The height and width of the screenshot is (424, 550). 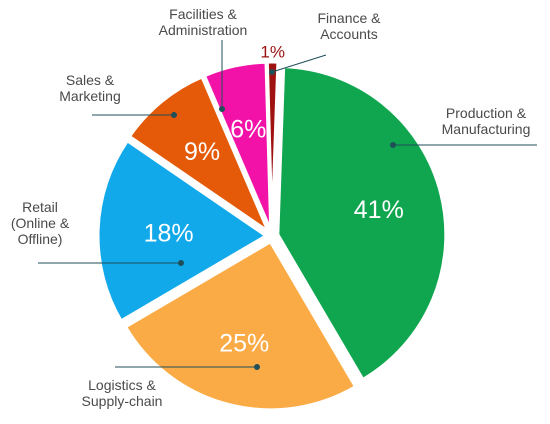 I want to click on leader-line, so click(x=299, y=63).